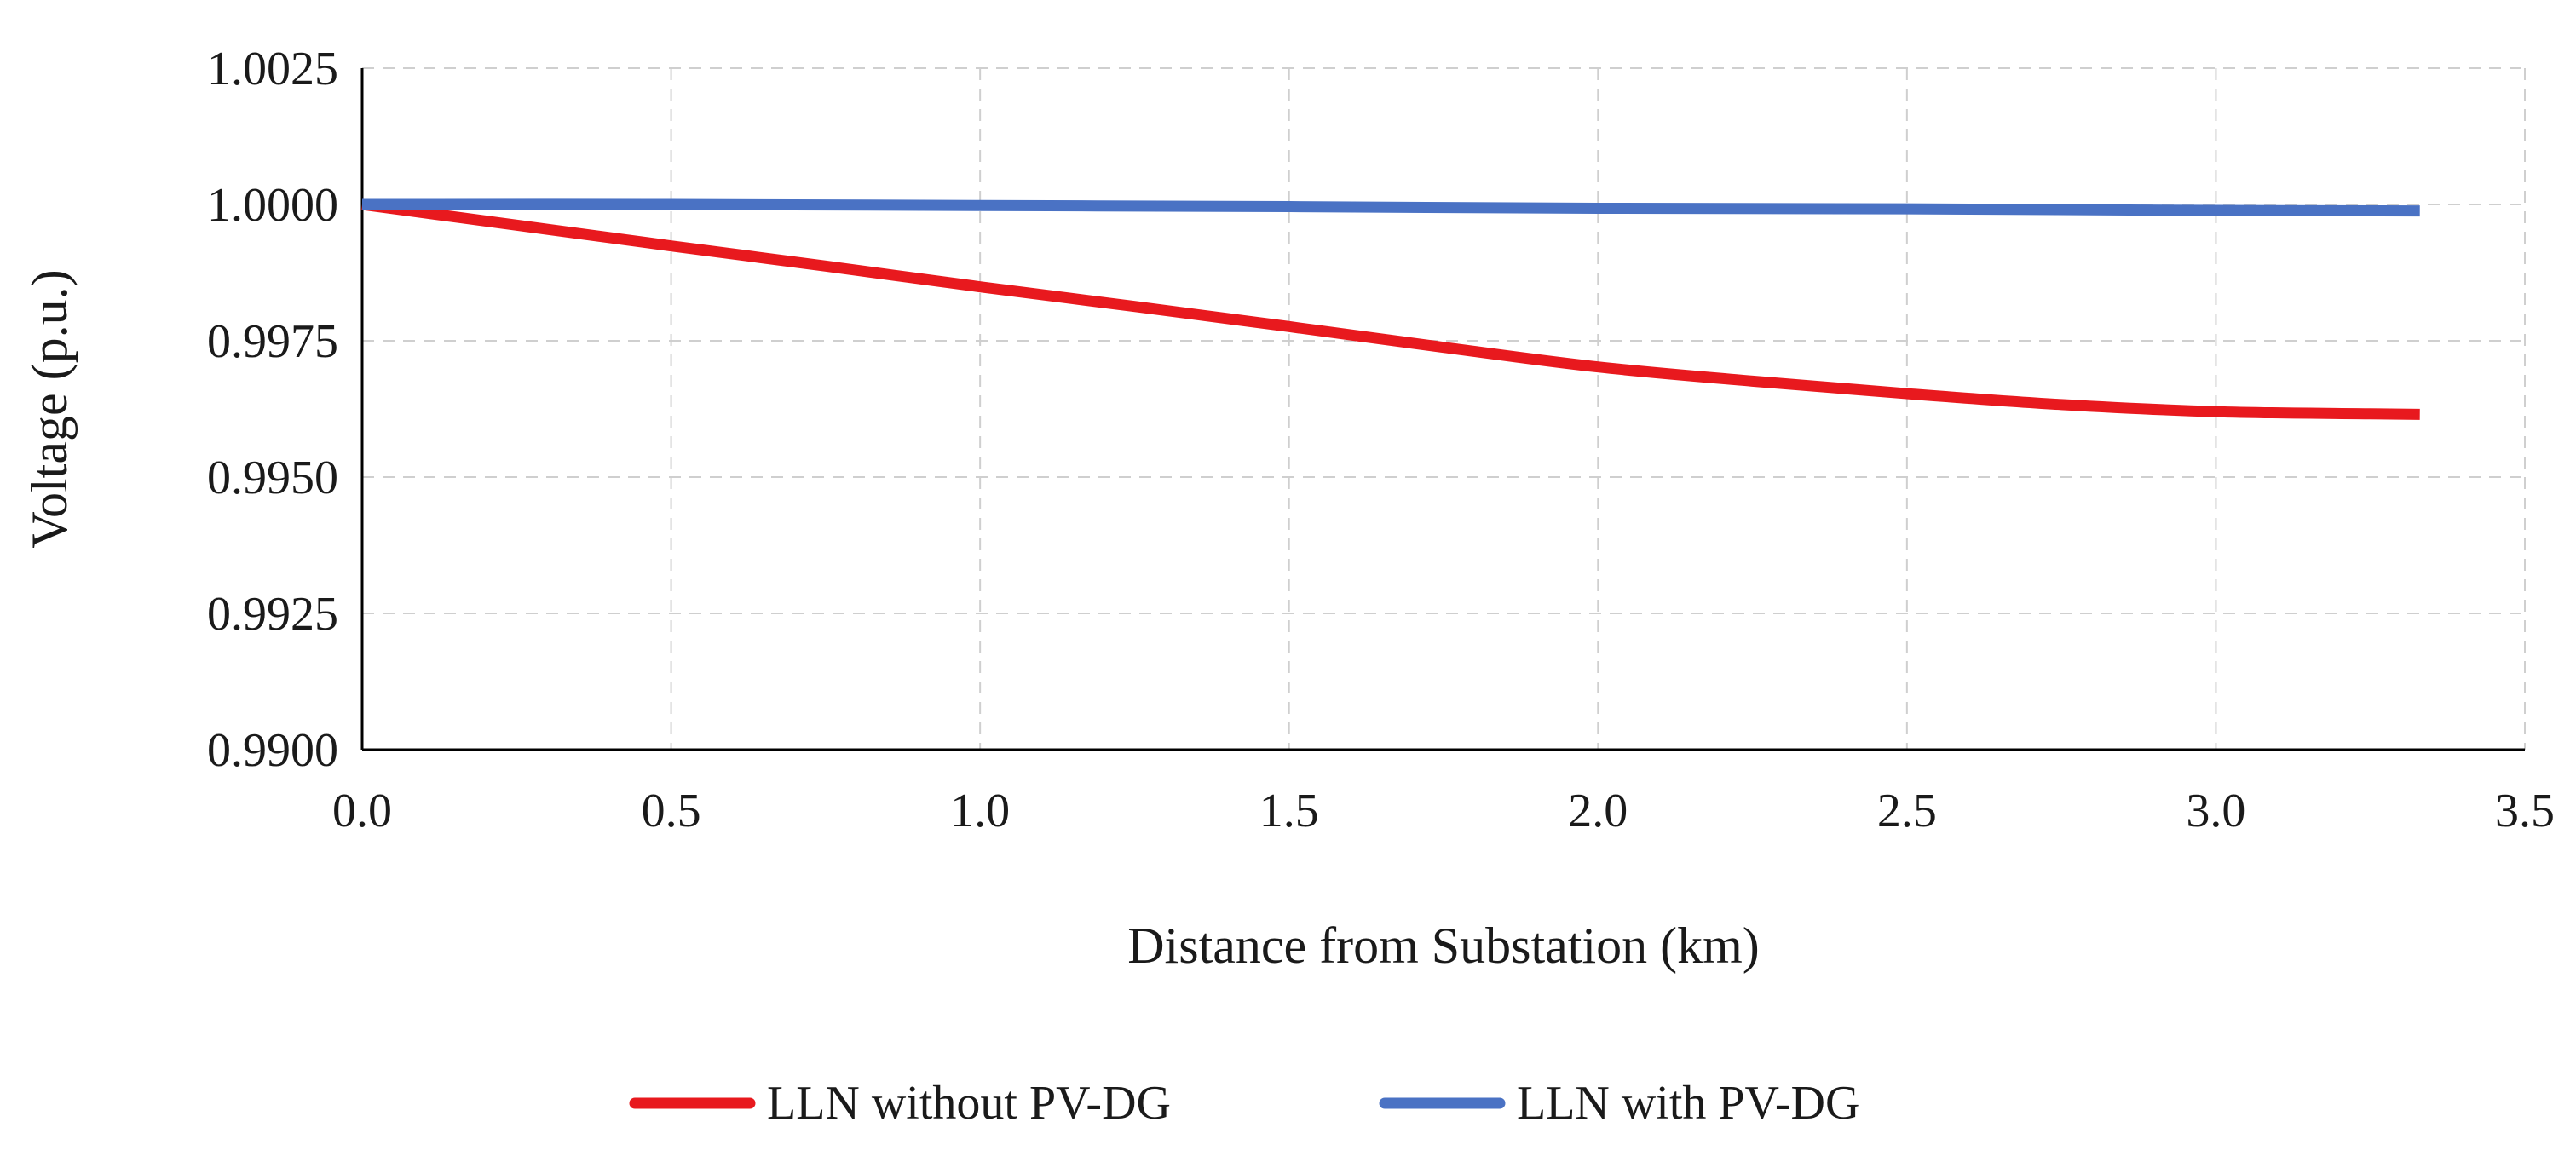  What do you see at coordinates (1688, 1103) in the screenshot?
I see `legend-label-lln-with-pv-dg: LLN with PV-DG` at bounding box center [1688, 1103].